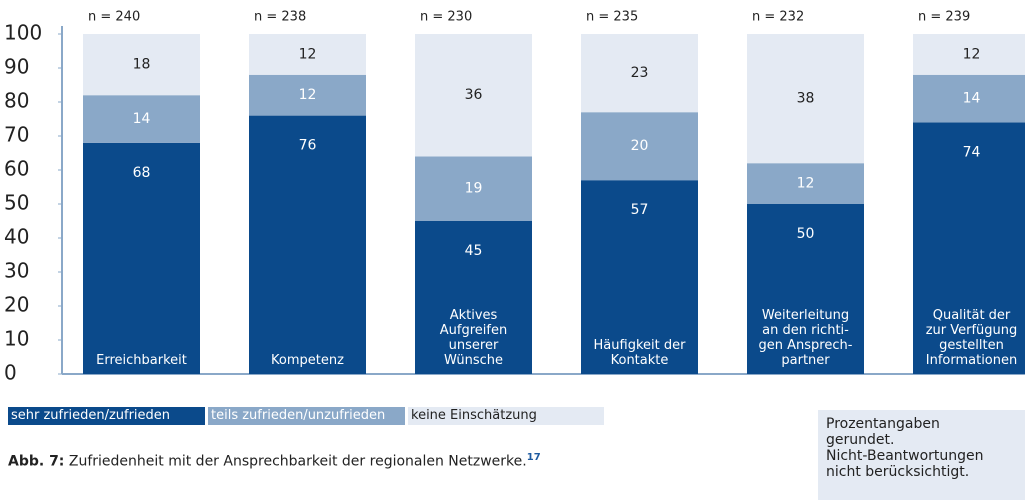  Describe the element at coordinates (473, 338) in the screenshot. I see `category-label: Aktives Aufgreifen unserer Wünsche` at that location.